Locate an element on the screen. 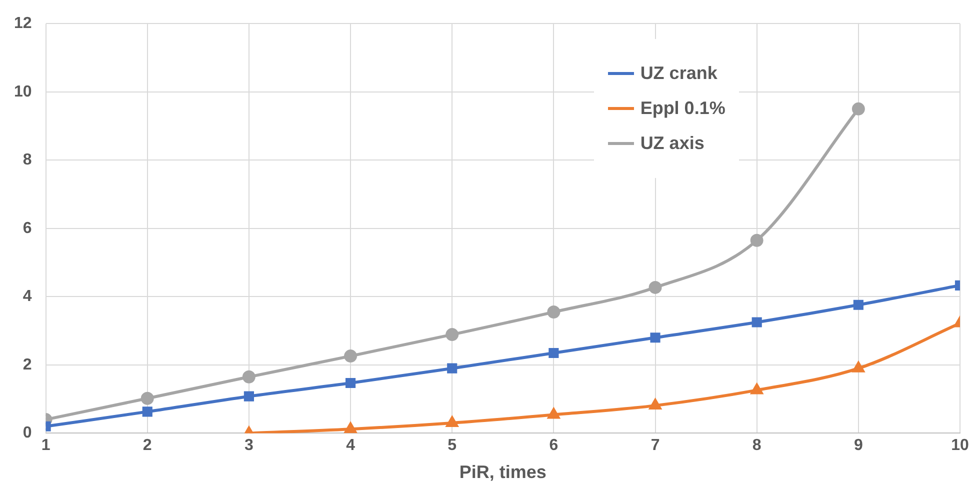  x-tick-label: 1 is located at coordinates (45, 445).